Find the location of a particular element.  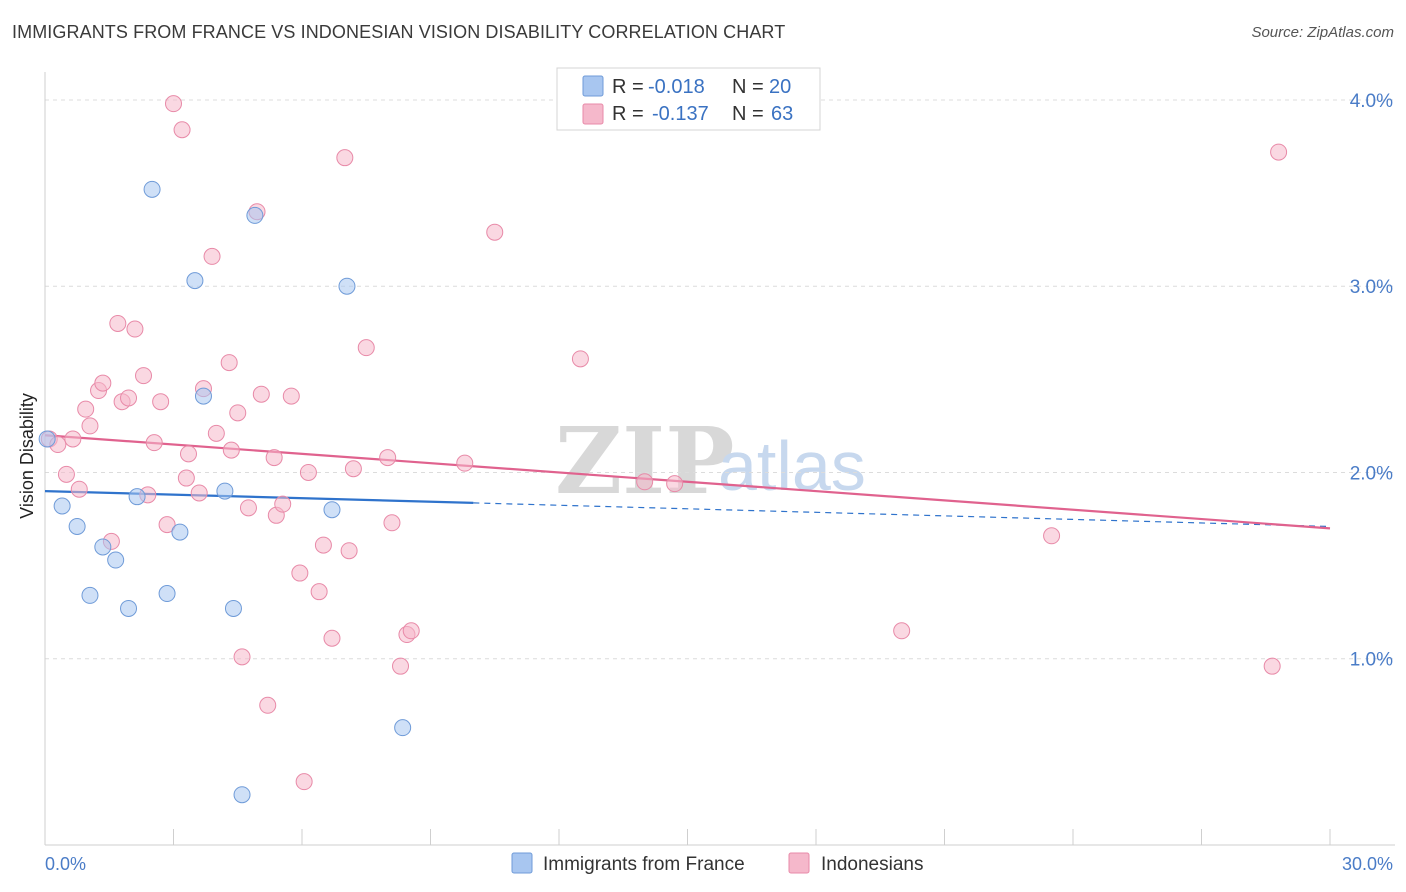

bottom-legend-swatch-france is located at coordinates (522, 863).